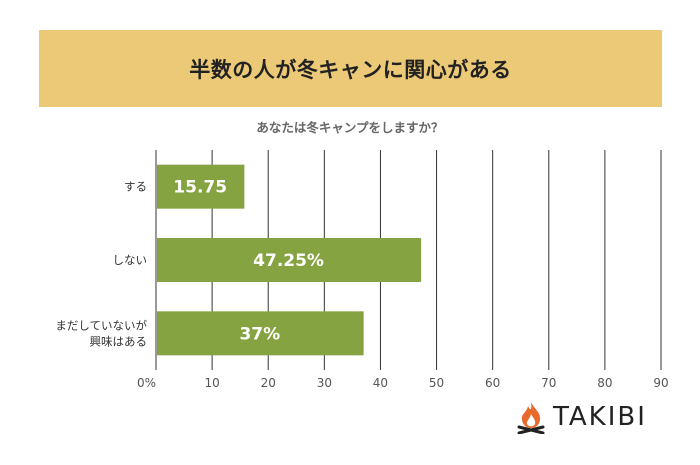 This screenshot has height=465, width=700. I want to click on data-label: 15.75, so click(200, 188).